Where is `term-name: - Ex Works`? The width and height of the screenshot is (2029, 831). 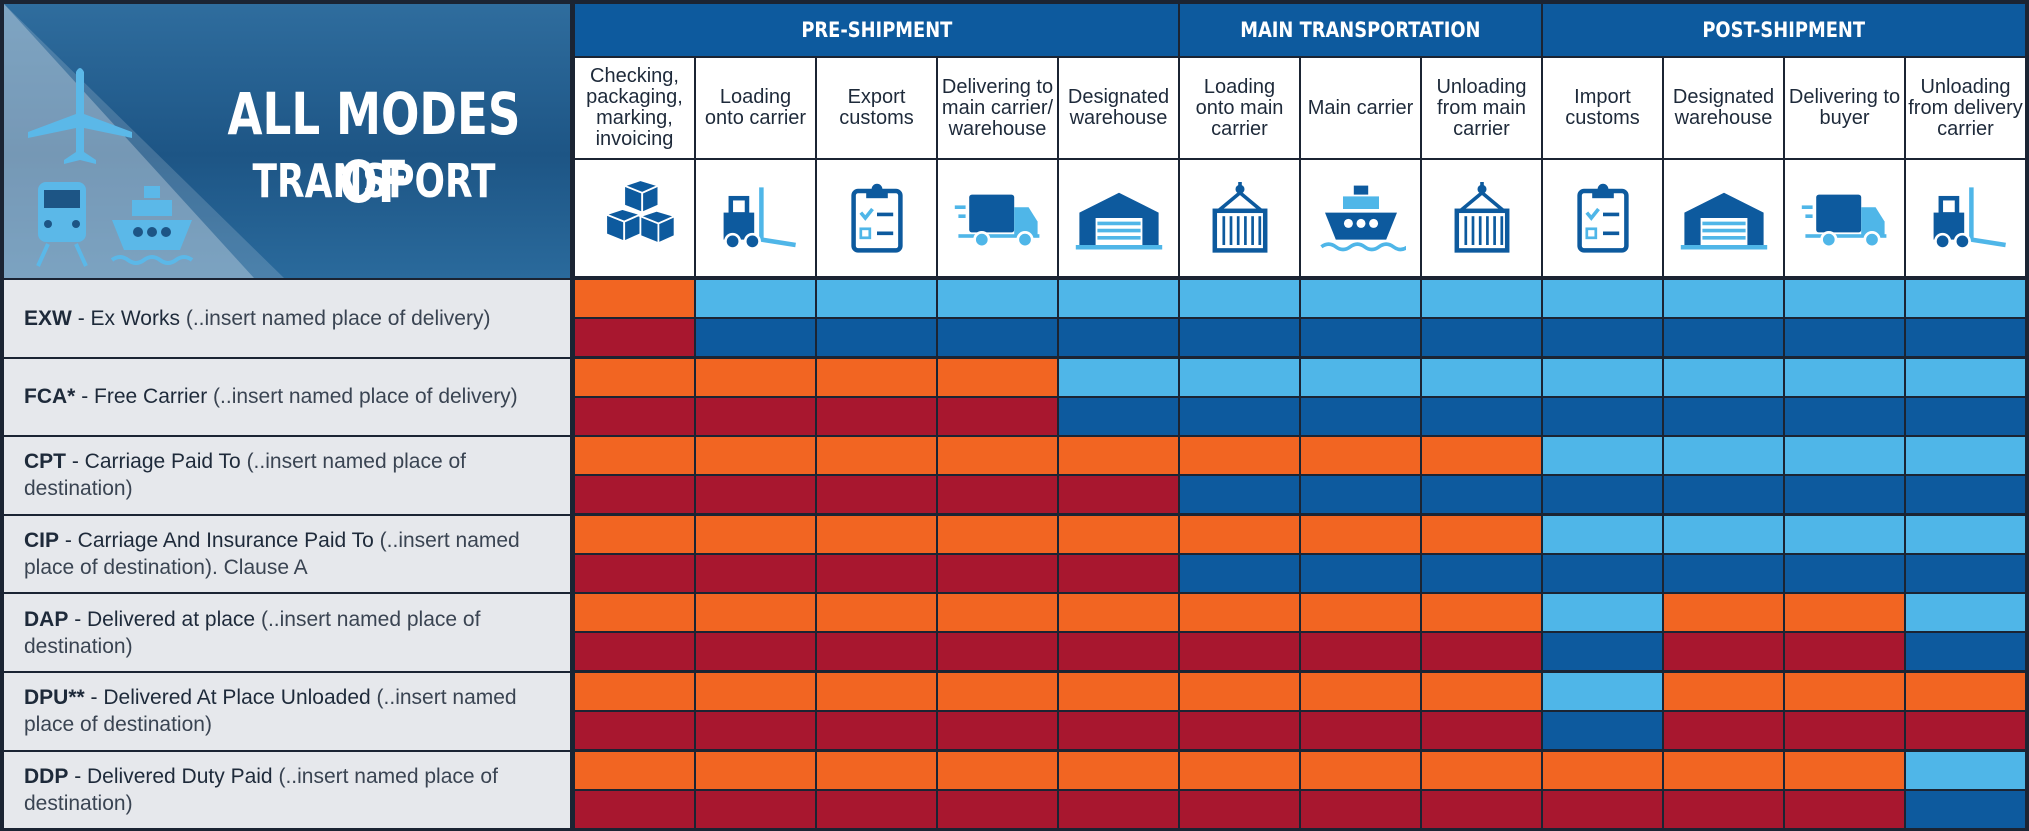
term-name: - Ex Works is located at coordinates (128, 318).